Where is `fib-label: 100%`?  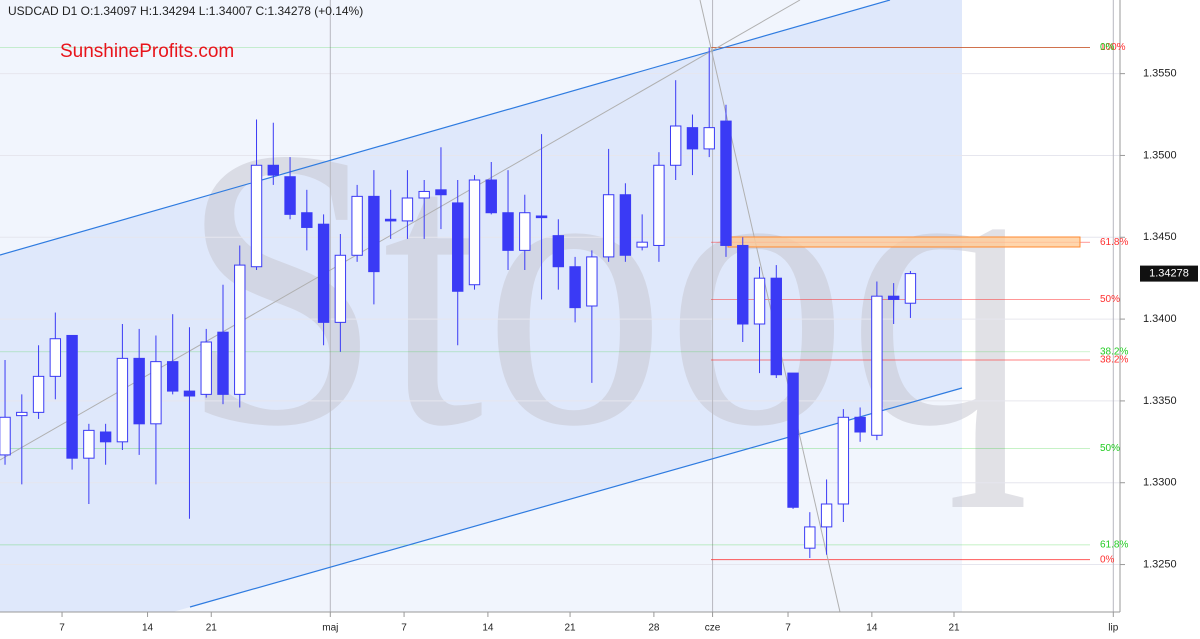
fib-label: 100% is located at coordinates (1113, 47).